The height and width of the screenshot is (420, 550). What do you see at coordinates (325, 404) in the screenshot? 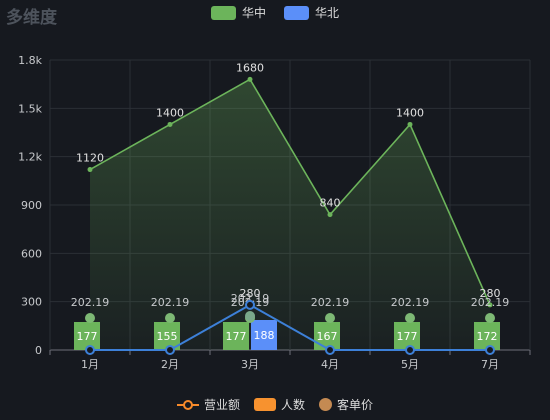
I see `circle-icon` at bounding box center [325, 404].